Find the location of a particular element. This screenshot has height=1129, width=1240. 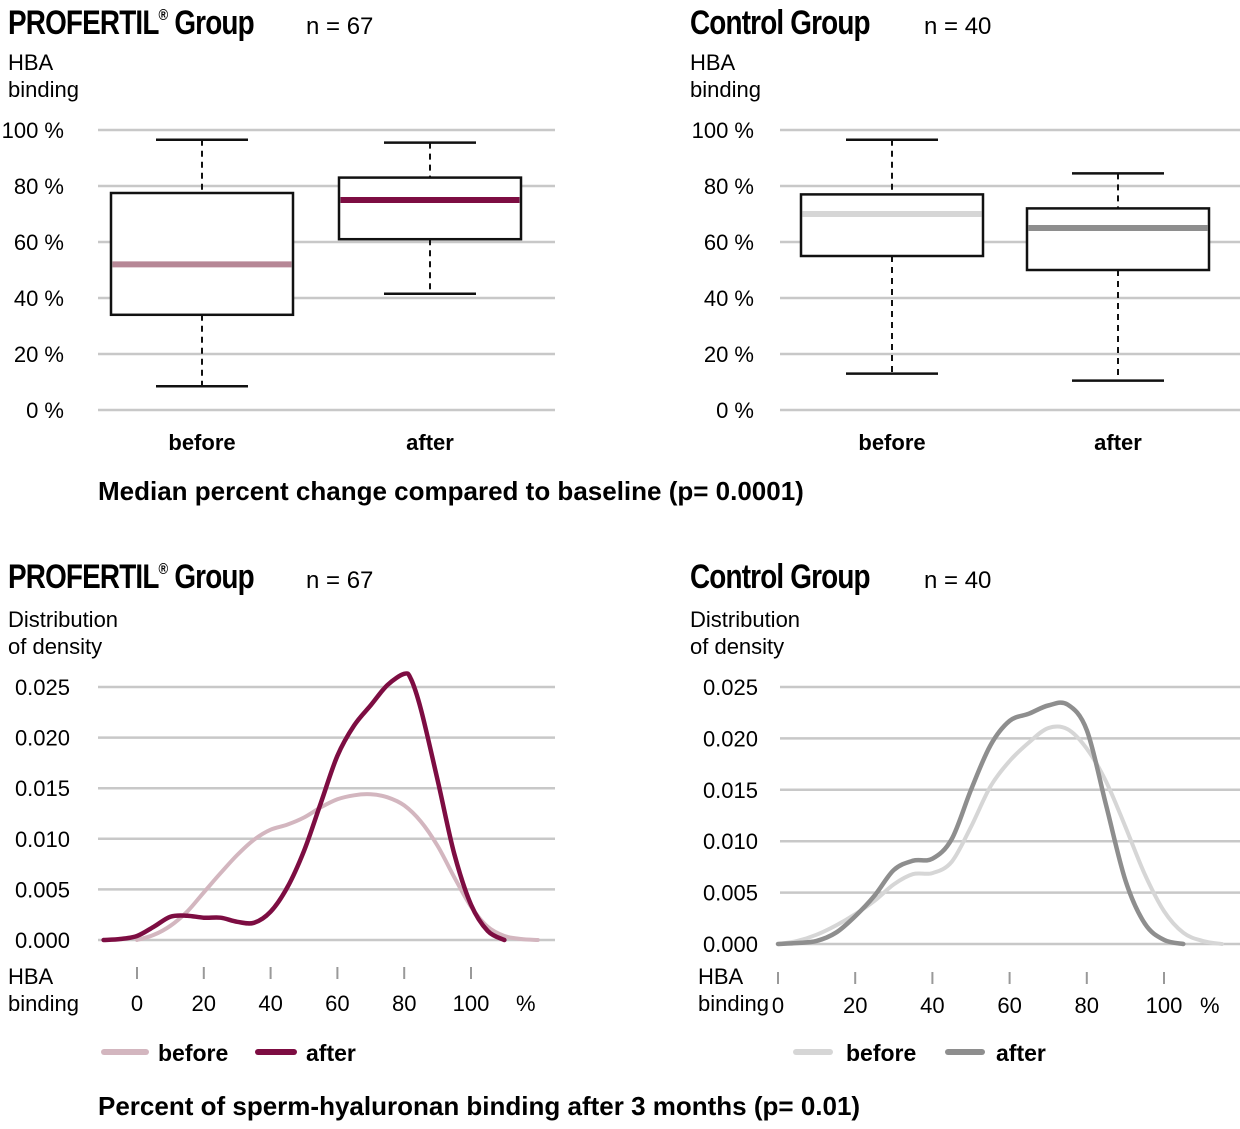

density-curve-before is located at coordinates (1000, 835).